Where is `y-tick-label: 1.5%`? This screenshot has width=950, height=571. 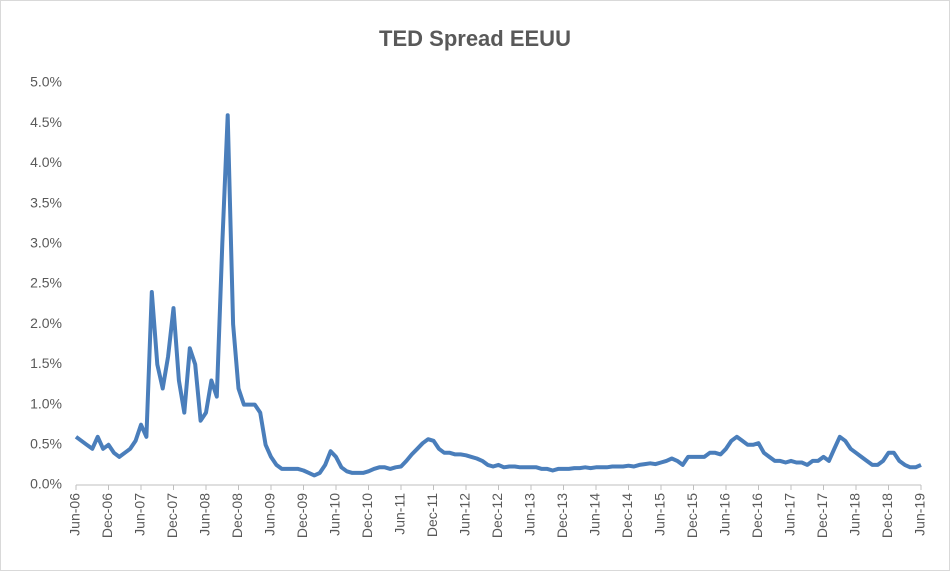
y-tick-label: 1.5% is located at coordinates (46, 363).